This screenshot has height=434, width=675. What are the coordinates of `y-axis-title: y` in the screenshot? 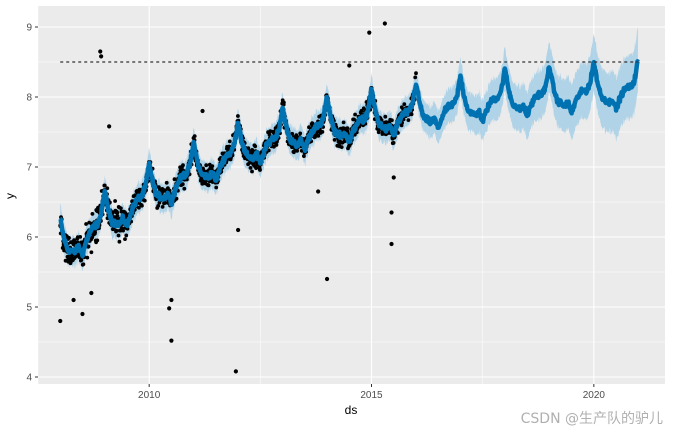 It's located at (10, 196).